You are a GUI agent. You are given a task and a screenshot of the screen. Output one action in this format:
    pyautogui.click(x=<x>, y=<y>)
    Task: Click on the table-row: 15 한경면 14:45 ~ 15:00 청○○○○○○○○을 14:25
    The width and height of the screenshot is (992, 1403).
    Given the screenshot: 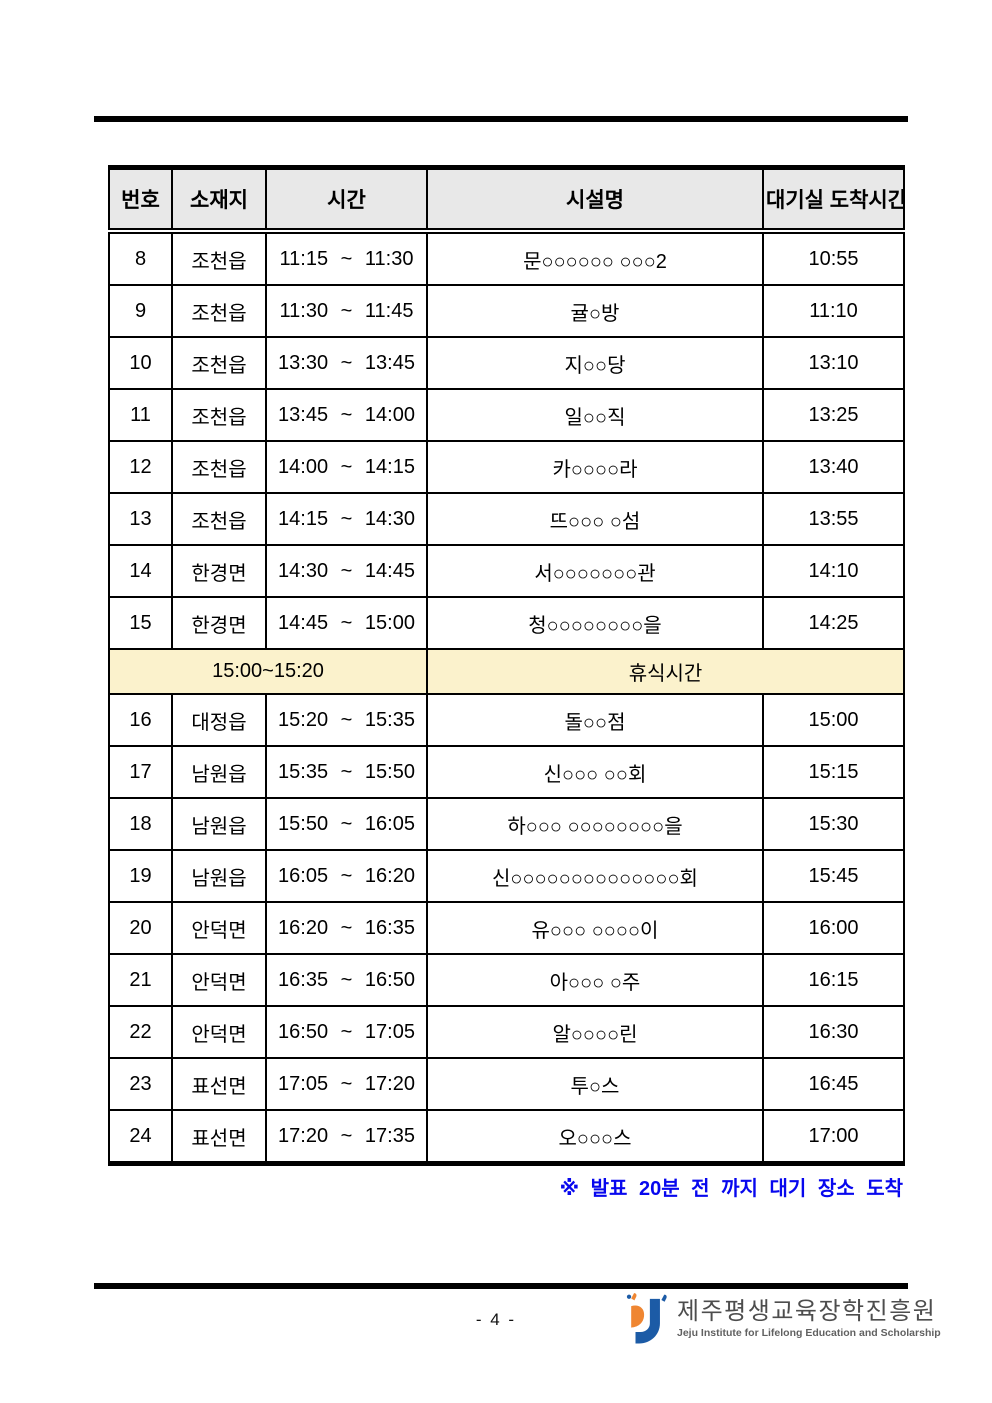 What is the action you would take?
    pyautogui.click(x=506, y=623)
    